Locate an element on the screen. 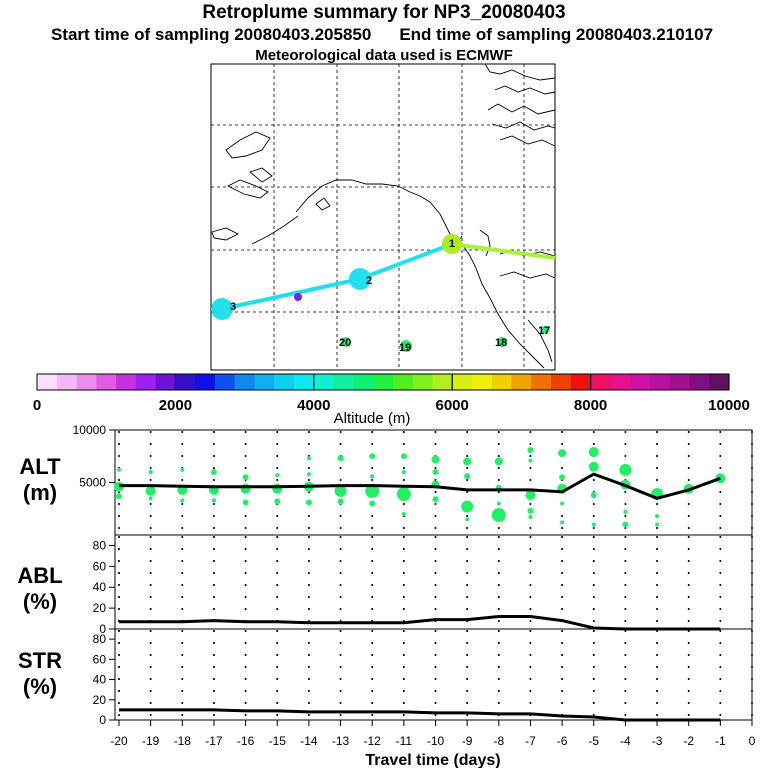 Image resolution: width=768 pixels, height=768 pixels. str-series-line is located at coordinates (420, 715).